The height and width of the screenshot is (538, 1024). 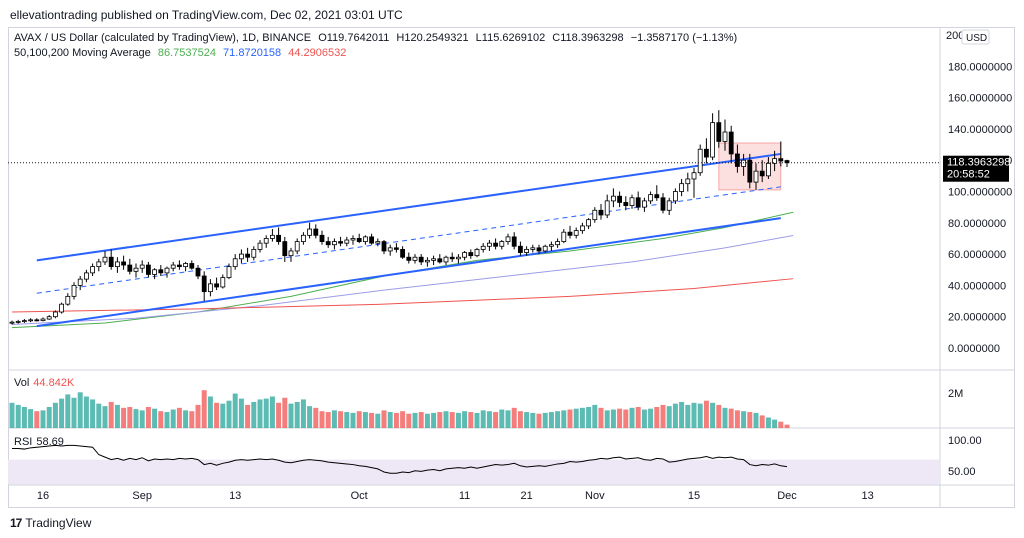 I want to click on time-axis-label: 13, so click(x=867, y=496).